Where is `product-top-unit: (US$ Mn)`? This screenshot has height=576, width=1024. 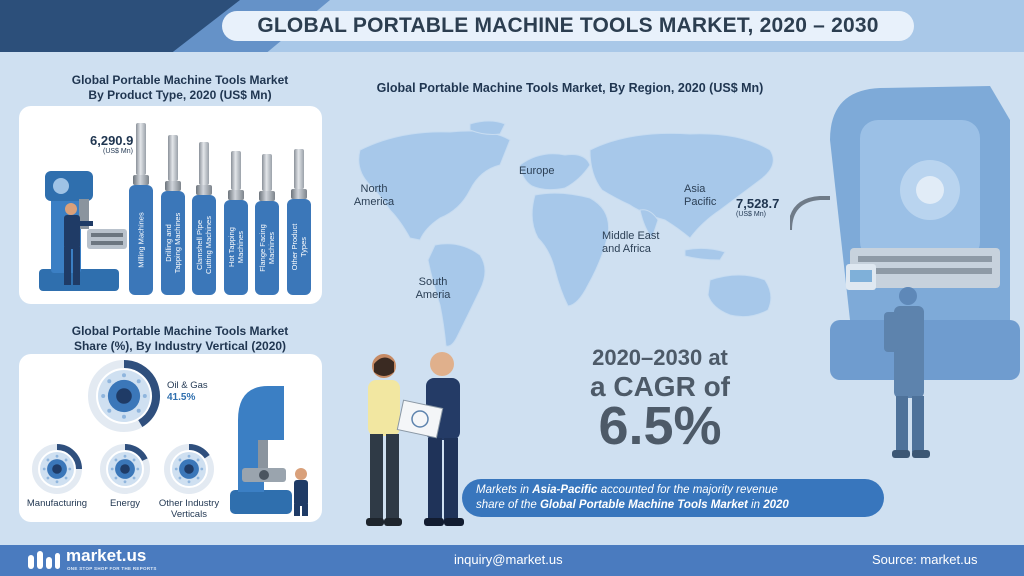 product-top-unit: (US$ Mn) is located at coordinates (118, 151).